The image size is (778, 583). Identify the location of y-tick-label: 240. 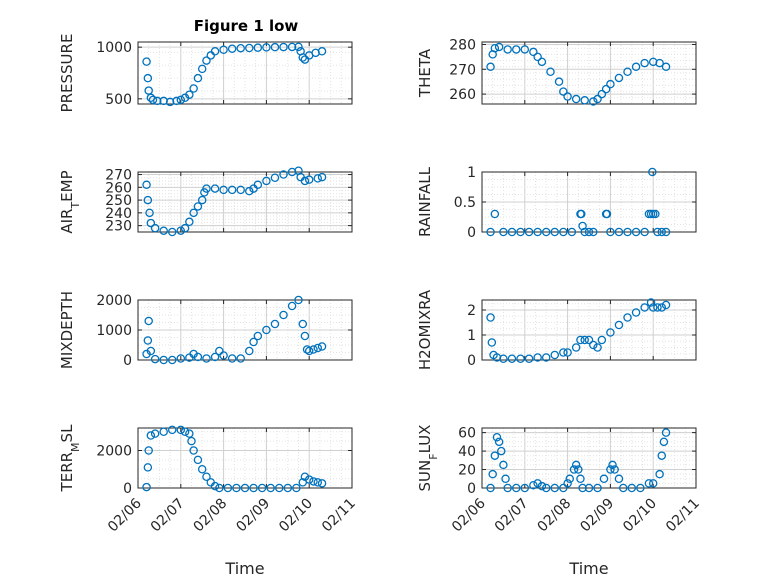
(118, 214).